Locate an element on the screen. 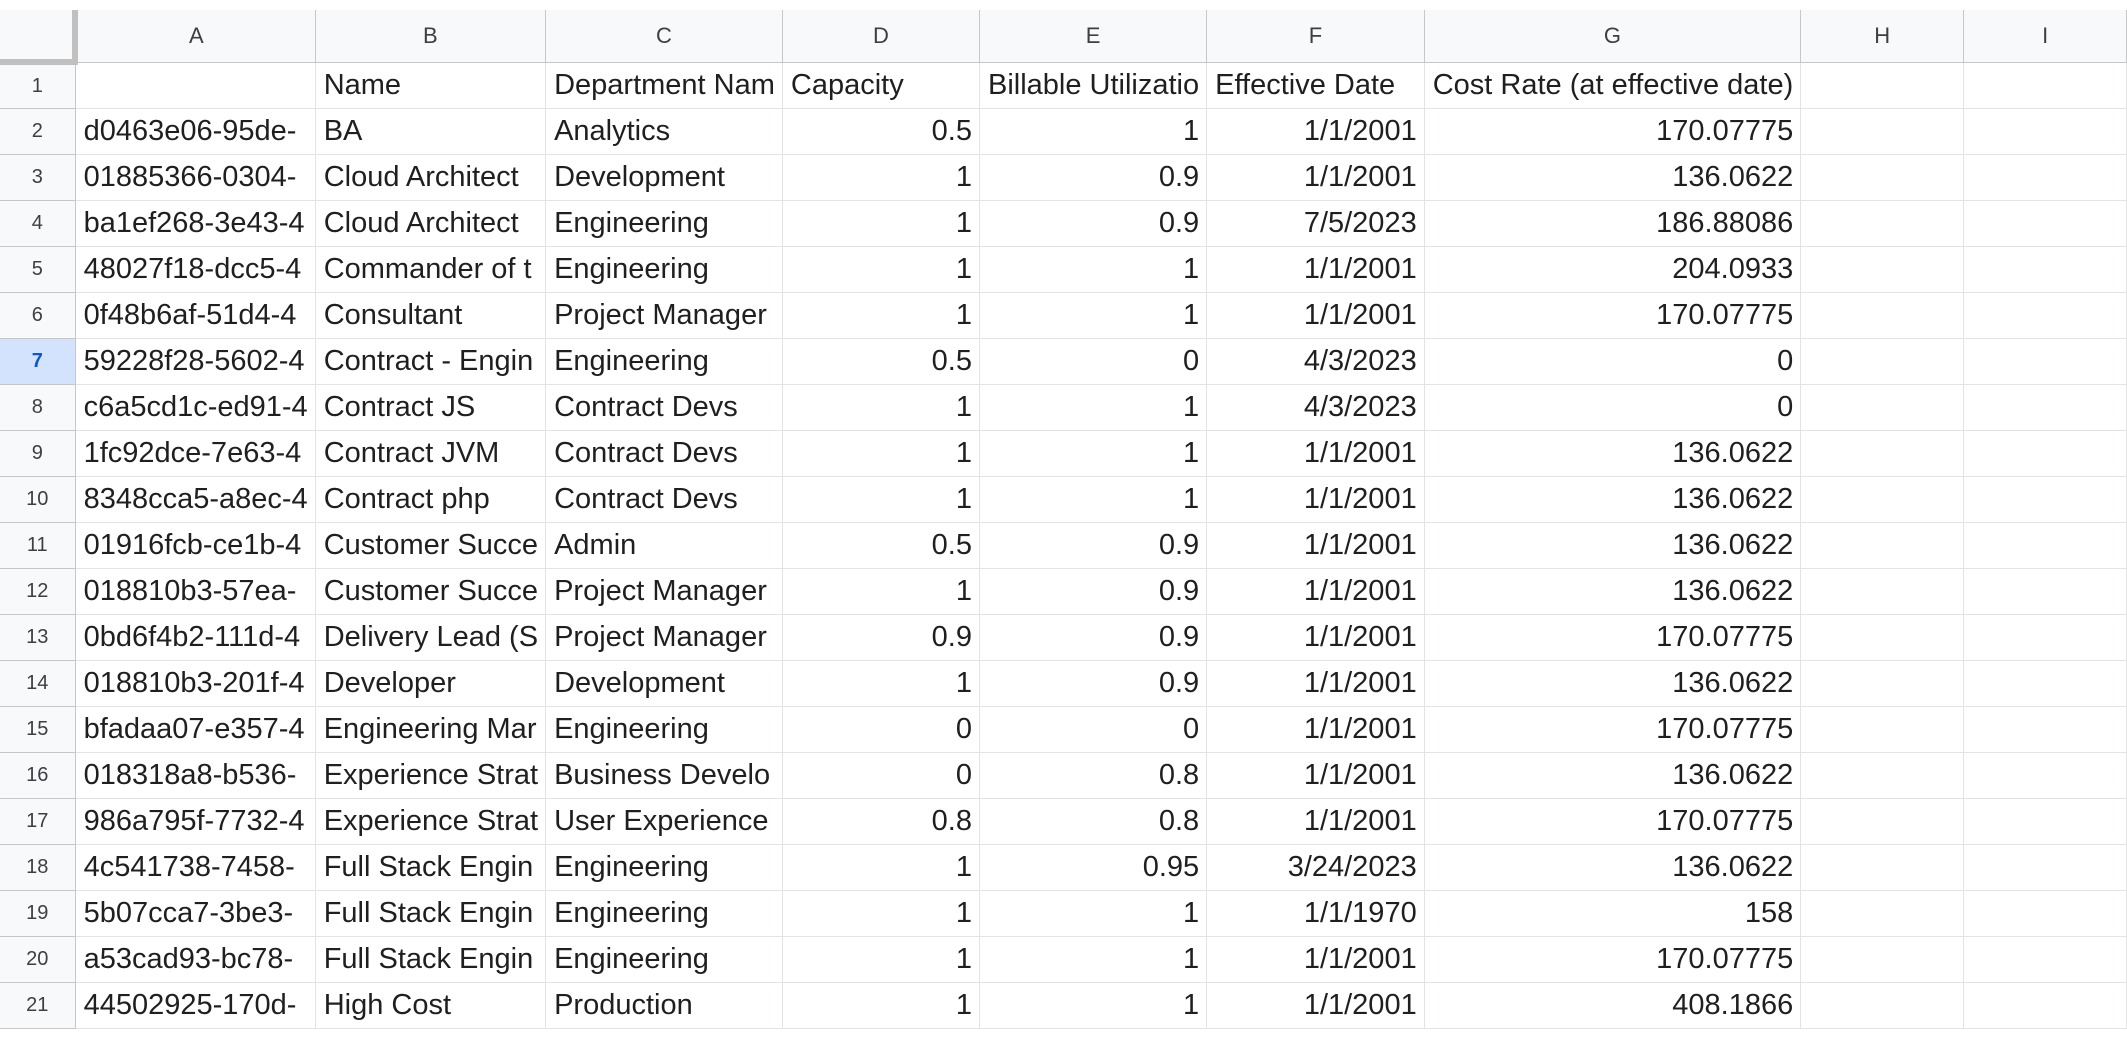  cell-b5: Commander of t is located at coordinates (431, 269).